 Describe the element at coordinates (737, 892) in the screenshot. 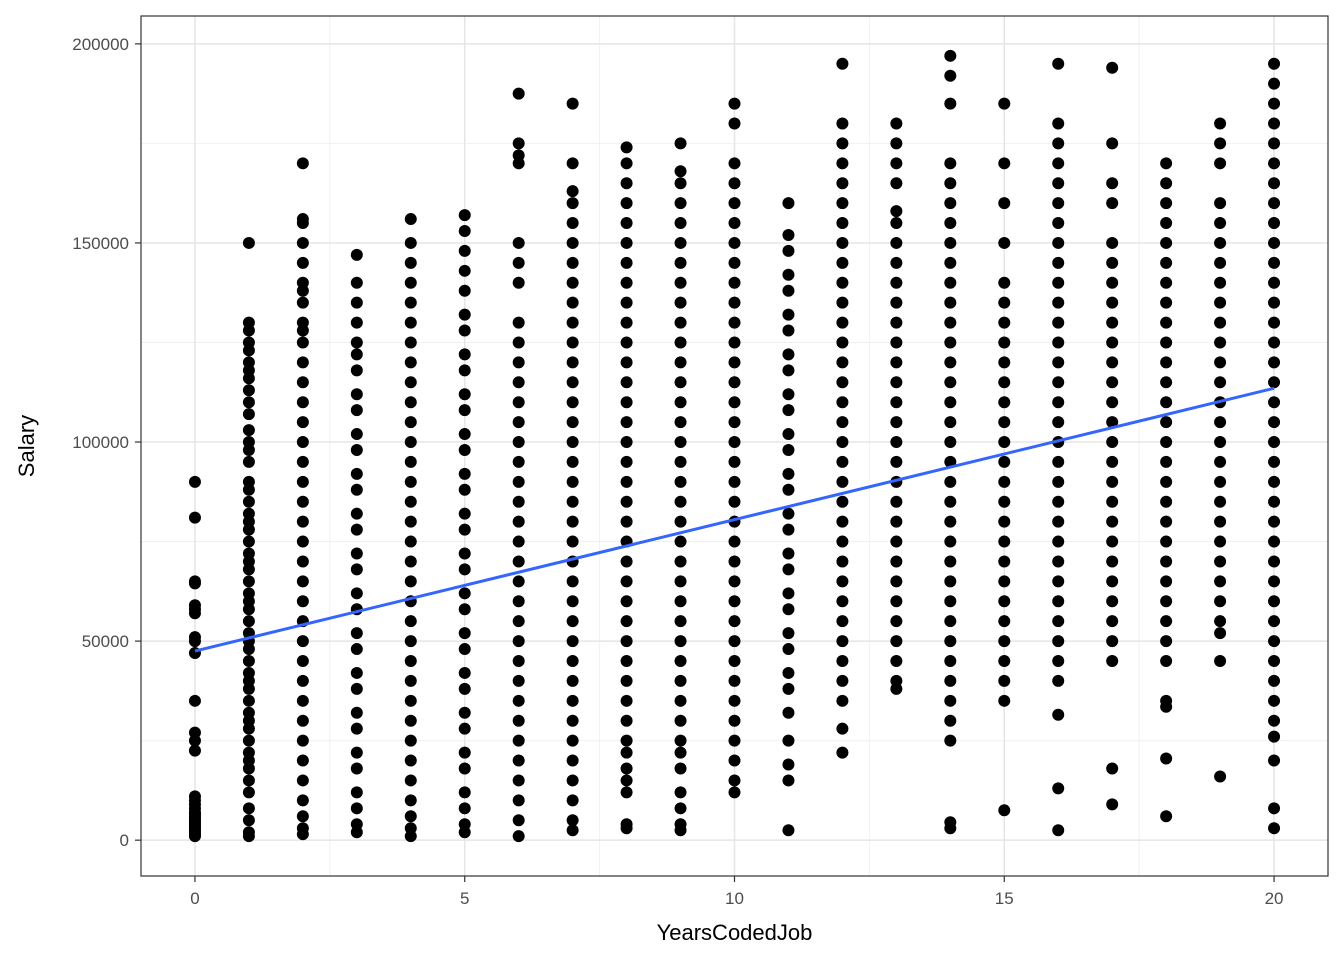

I see `x-axis: 0 5 10 15 20` at that location.